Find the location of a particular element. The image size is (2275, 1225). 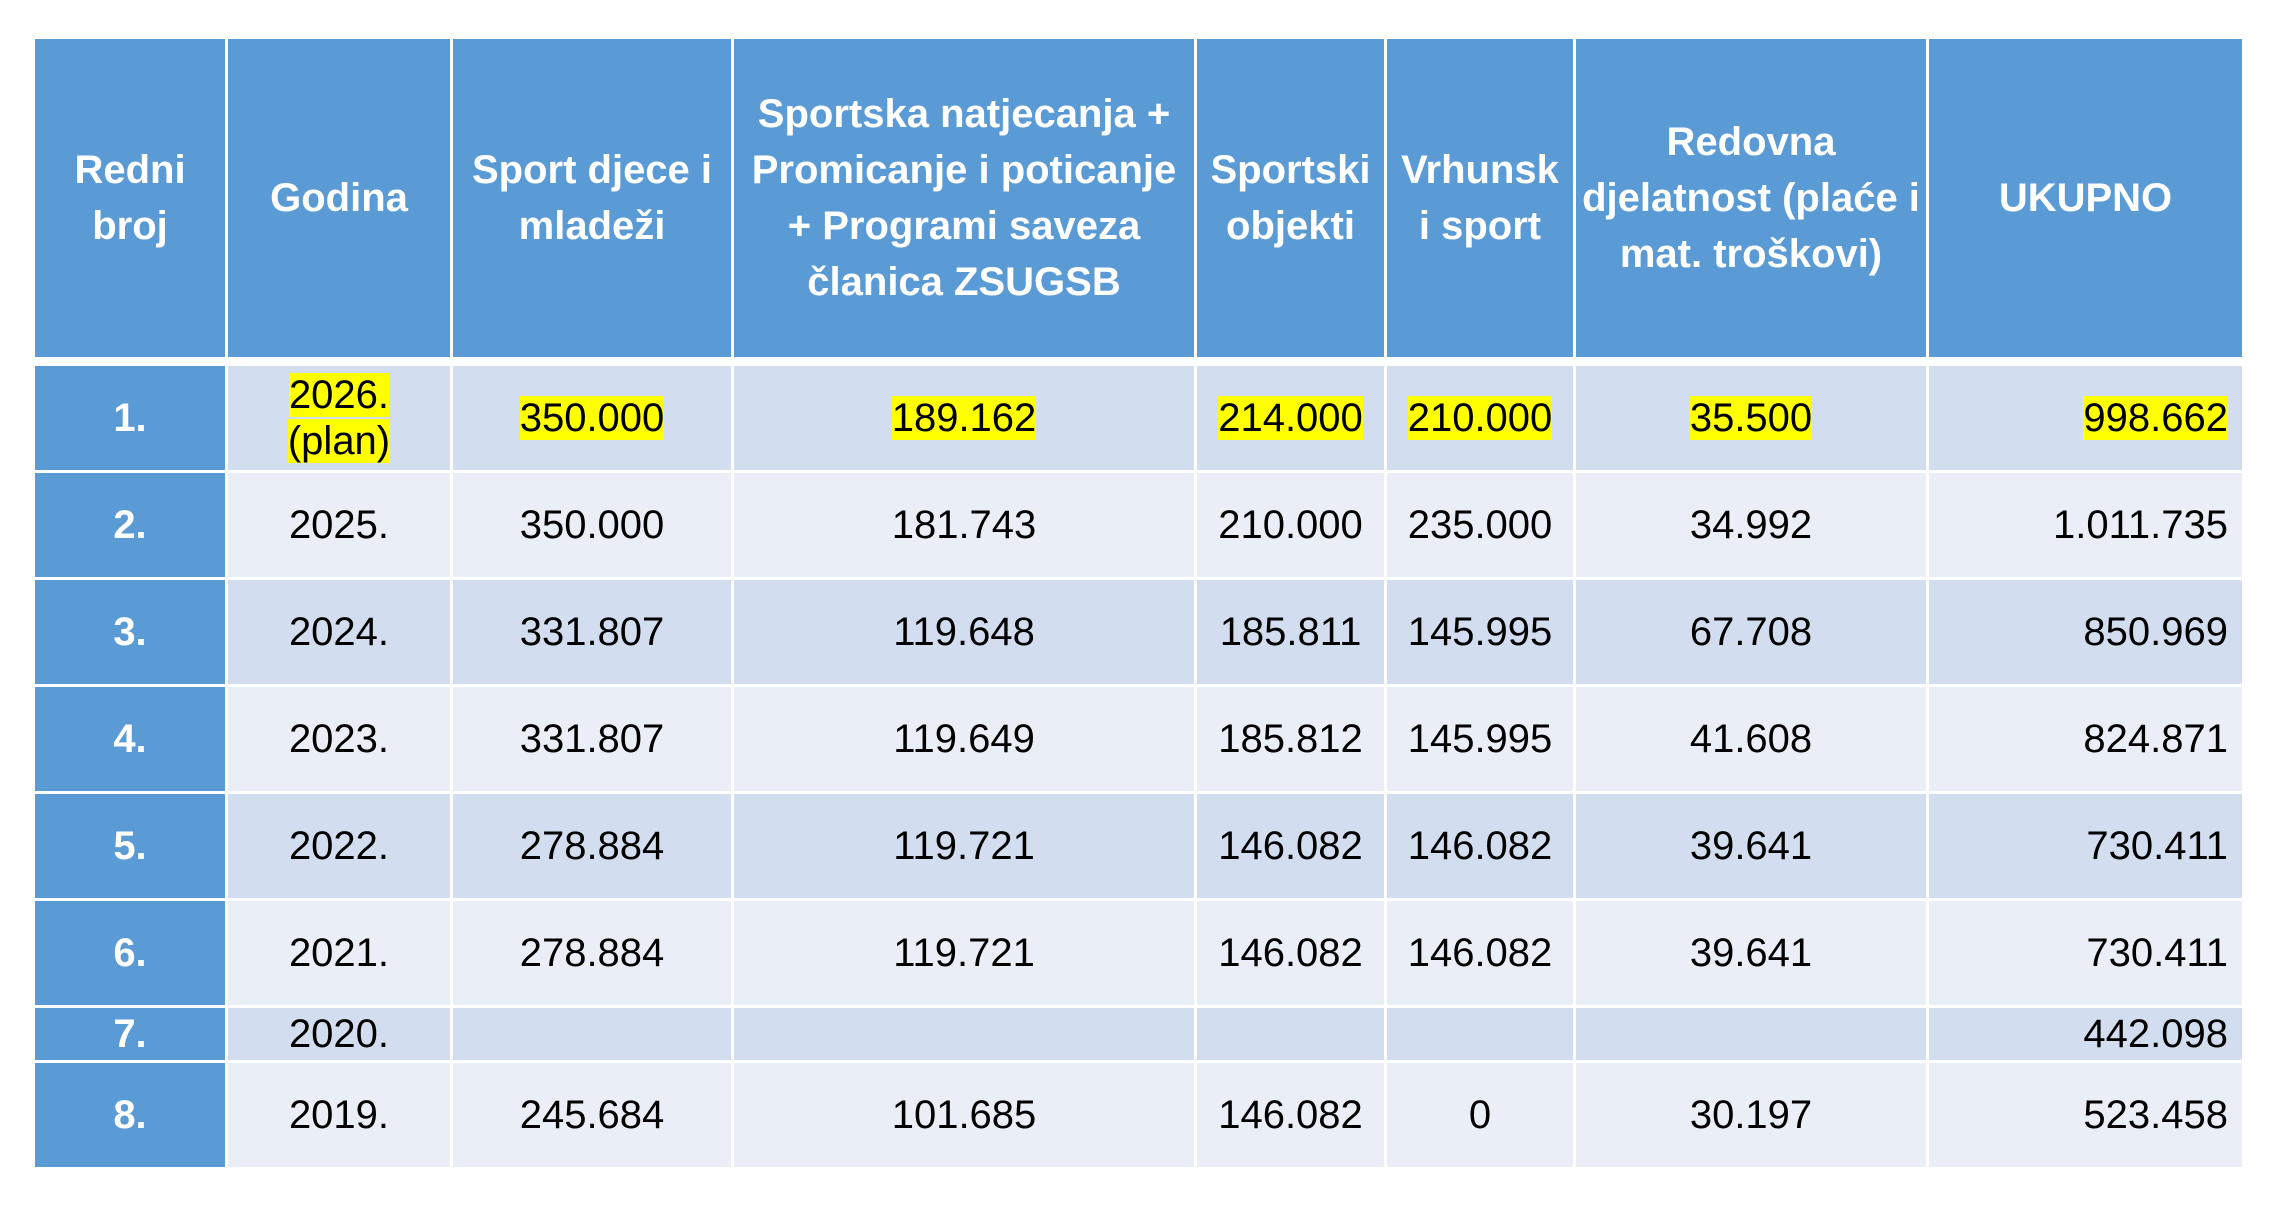

cell-sportski-objekti: 146.082 is located at coordinates (1290, 953).